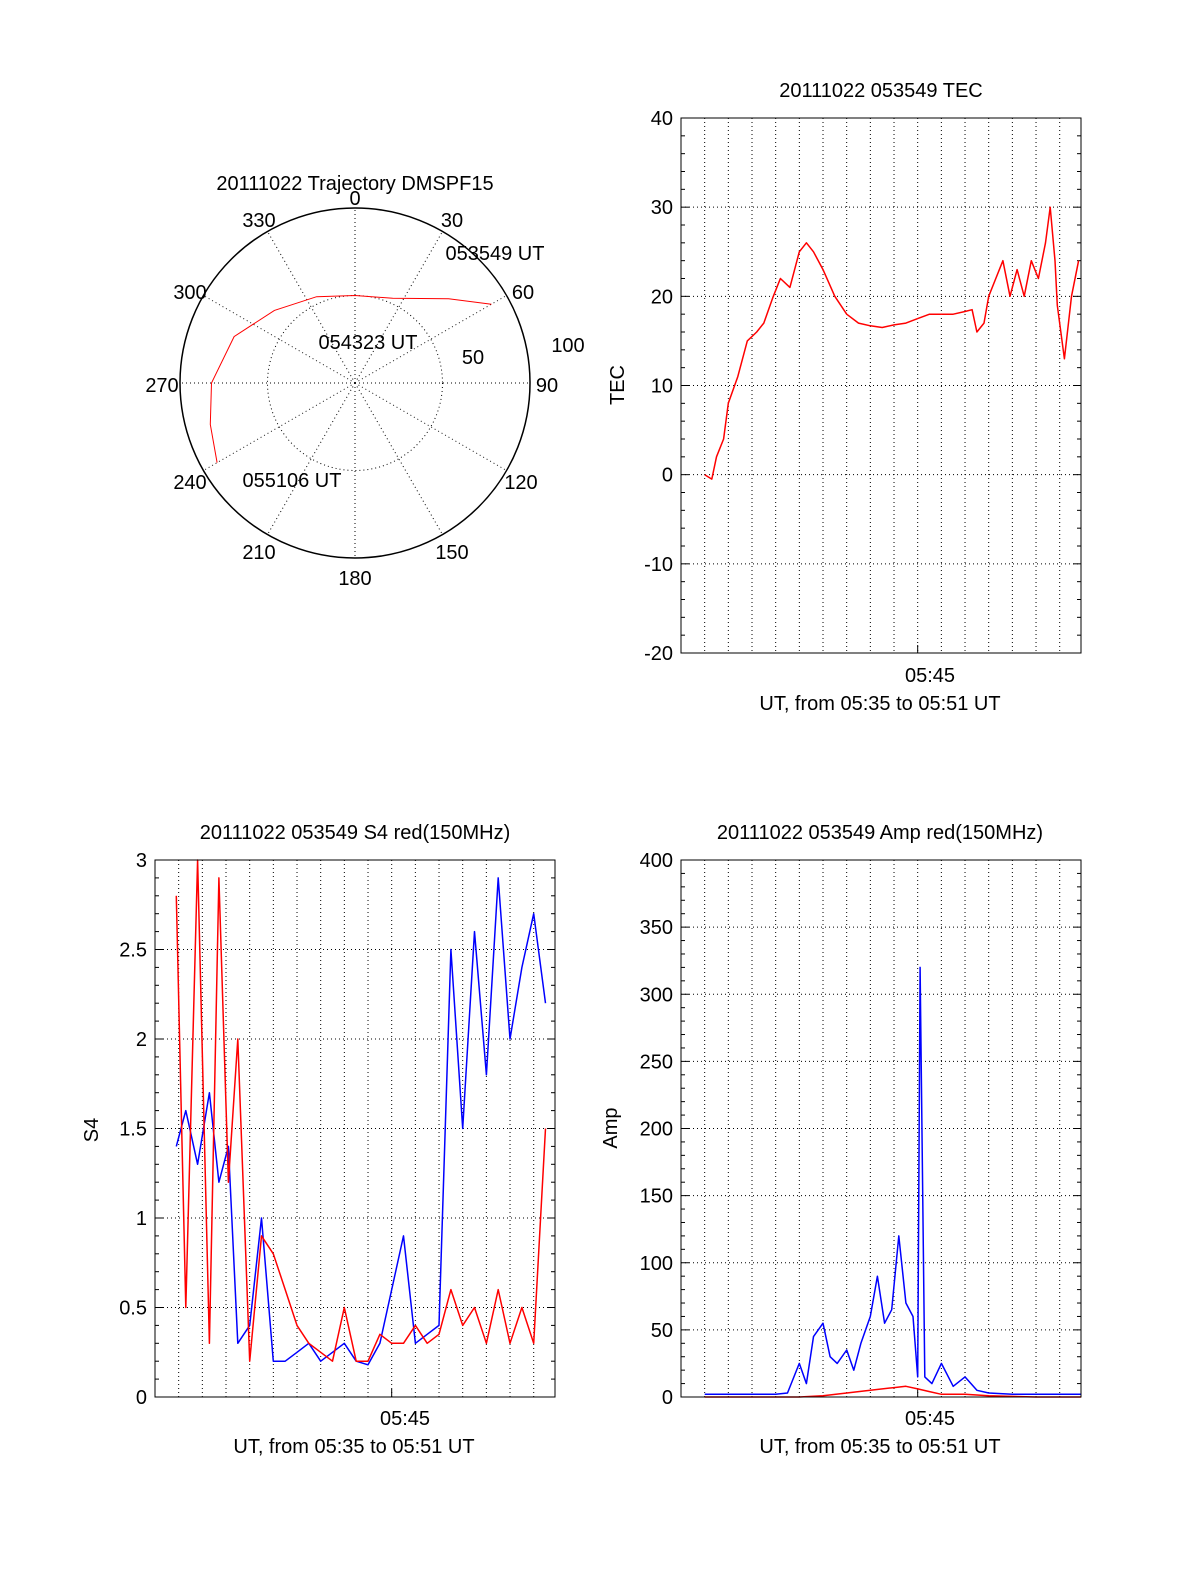 This screenshot has height=1575, width=1200. I want to click on s4-ylabel: S4, so click(92, 1130).